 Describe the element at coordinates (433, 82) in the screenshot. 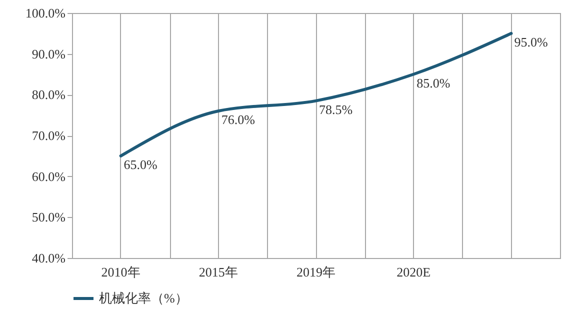

I see `data-label: 85.0%` at that location.